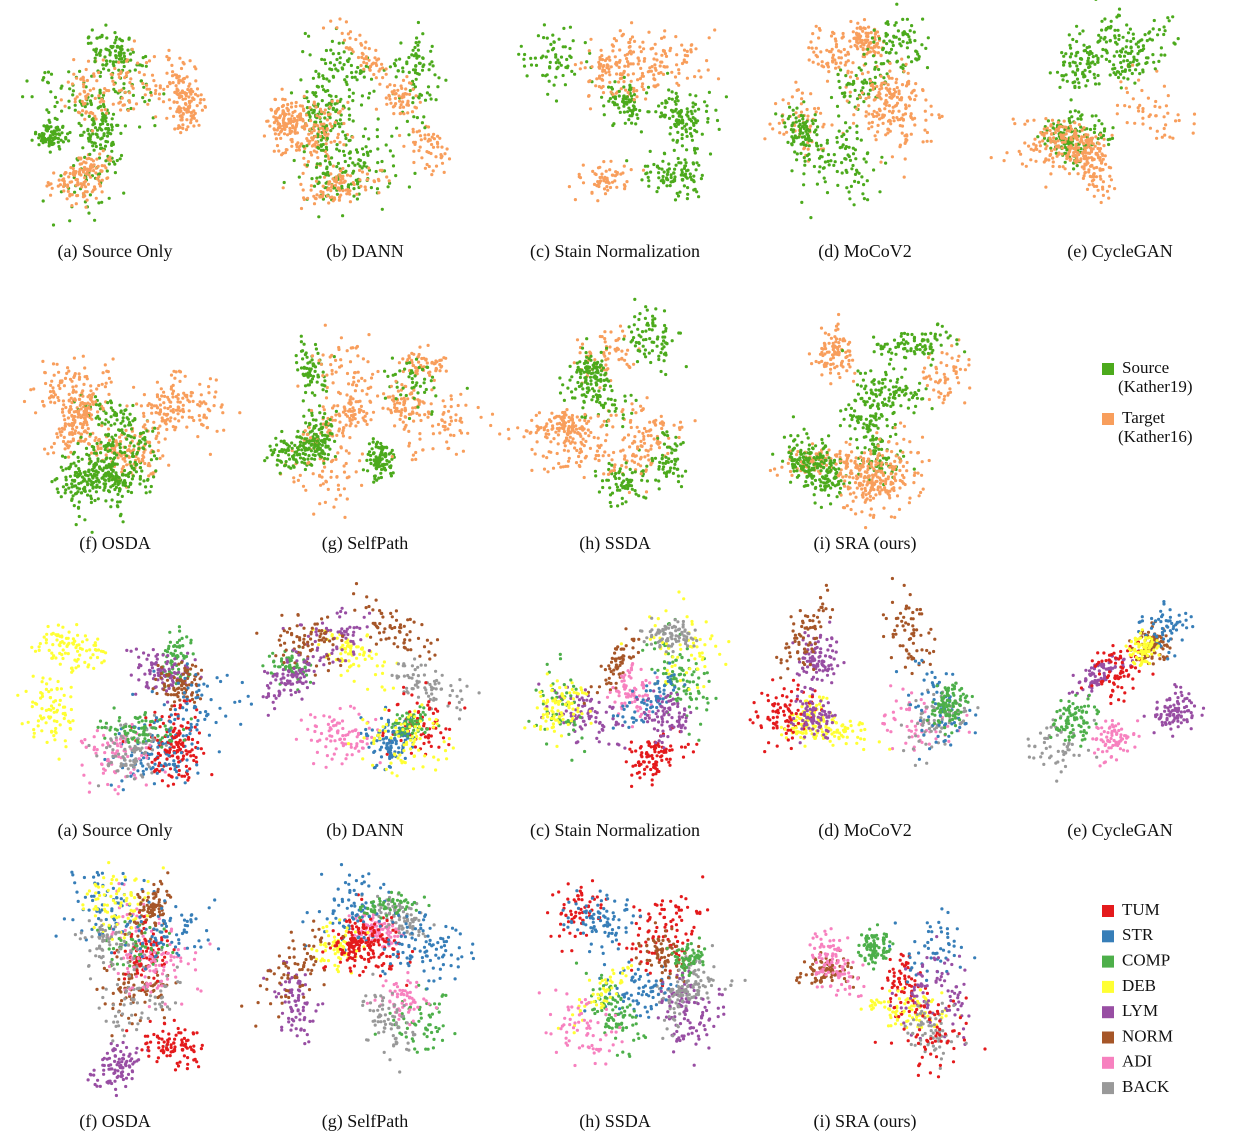 The height and width of the screenshot is (1140, 1239). I want to click on scatter-plot, so click(114, 125).